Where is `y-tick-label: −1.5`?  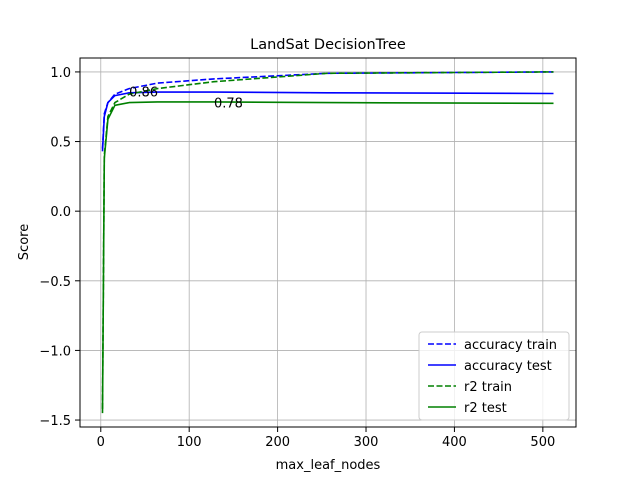 y-tick-label: −1.5 is located at coordinates (55, 421).